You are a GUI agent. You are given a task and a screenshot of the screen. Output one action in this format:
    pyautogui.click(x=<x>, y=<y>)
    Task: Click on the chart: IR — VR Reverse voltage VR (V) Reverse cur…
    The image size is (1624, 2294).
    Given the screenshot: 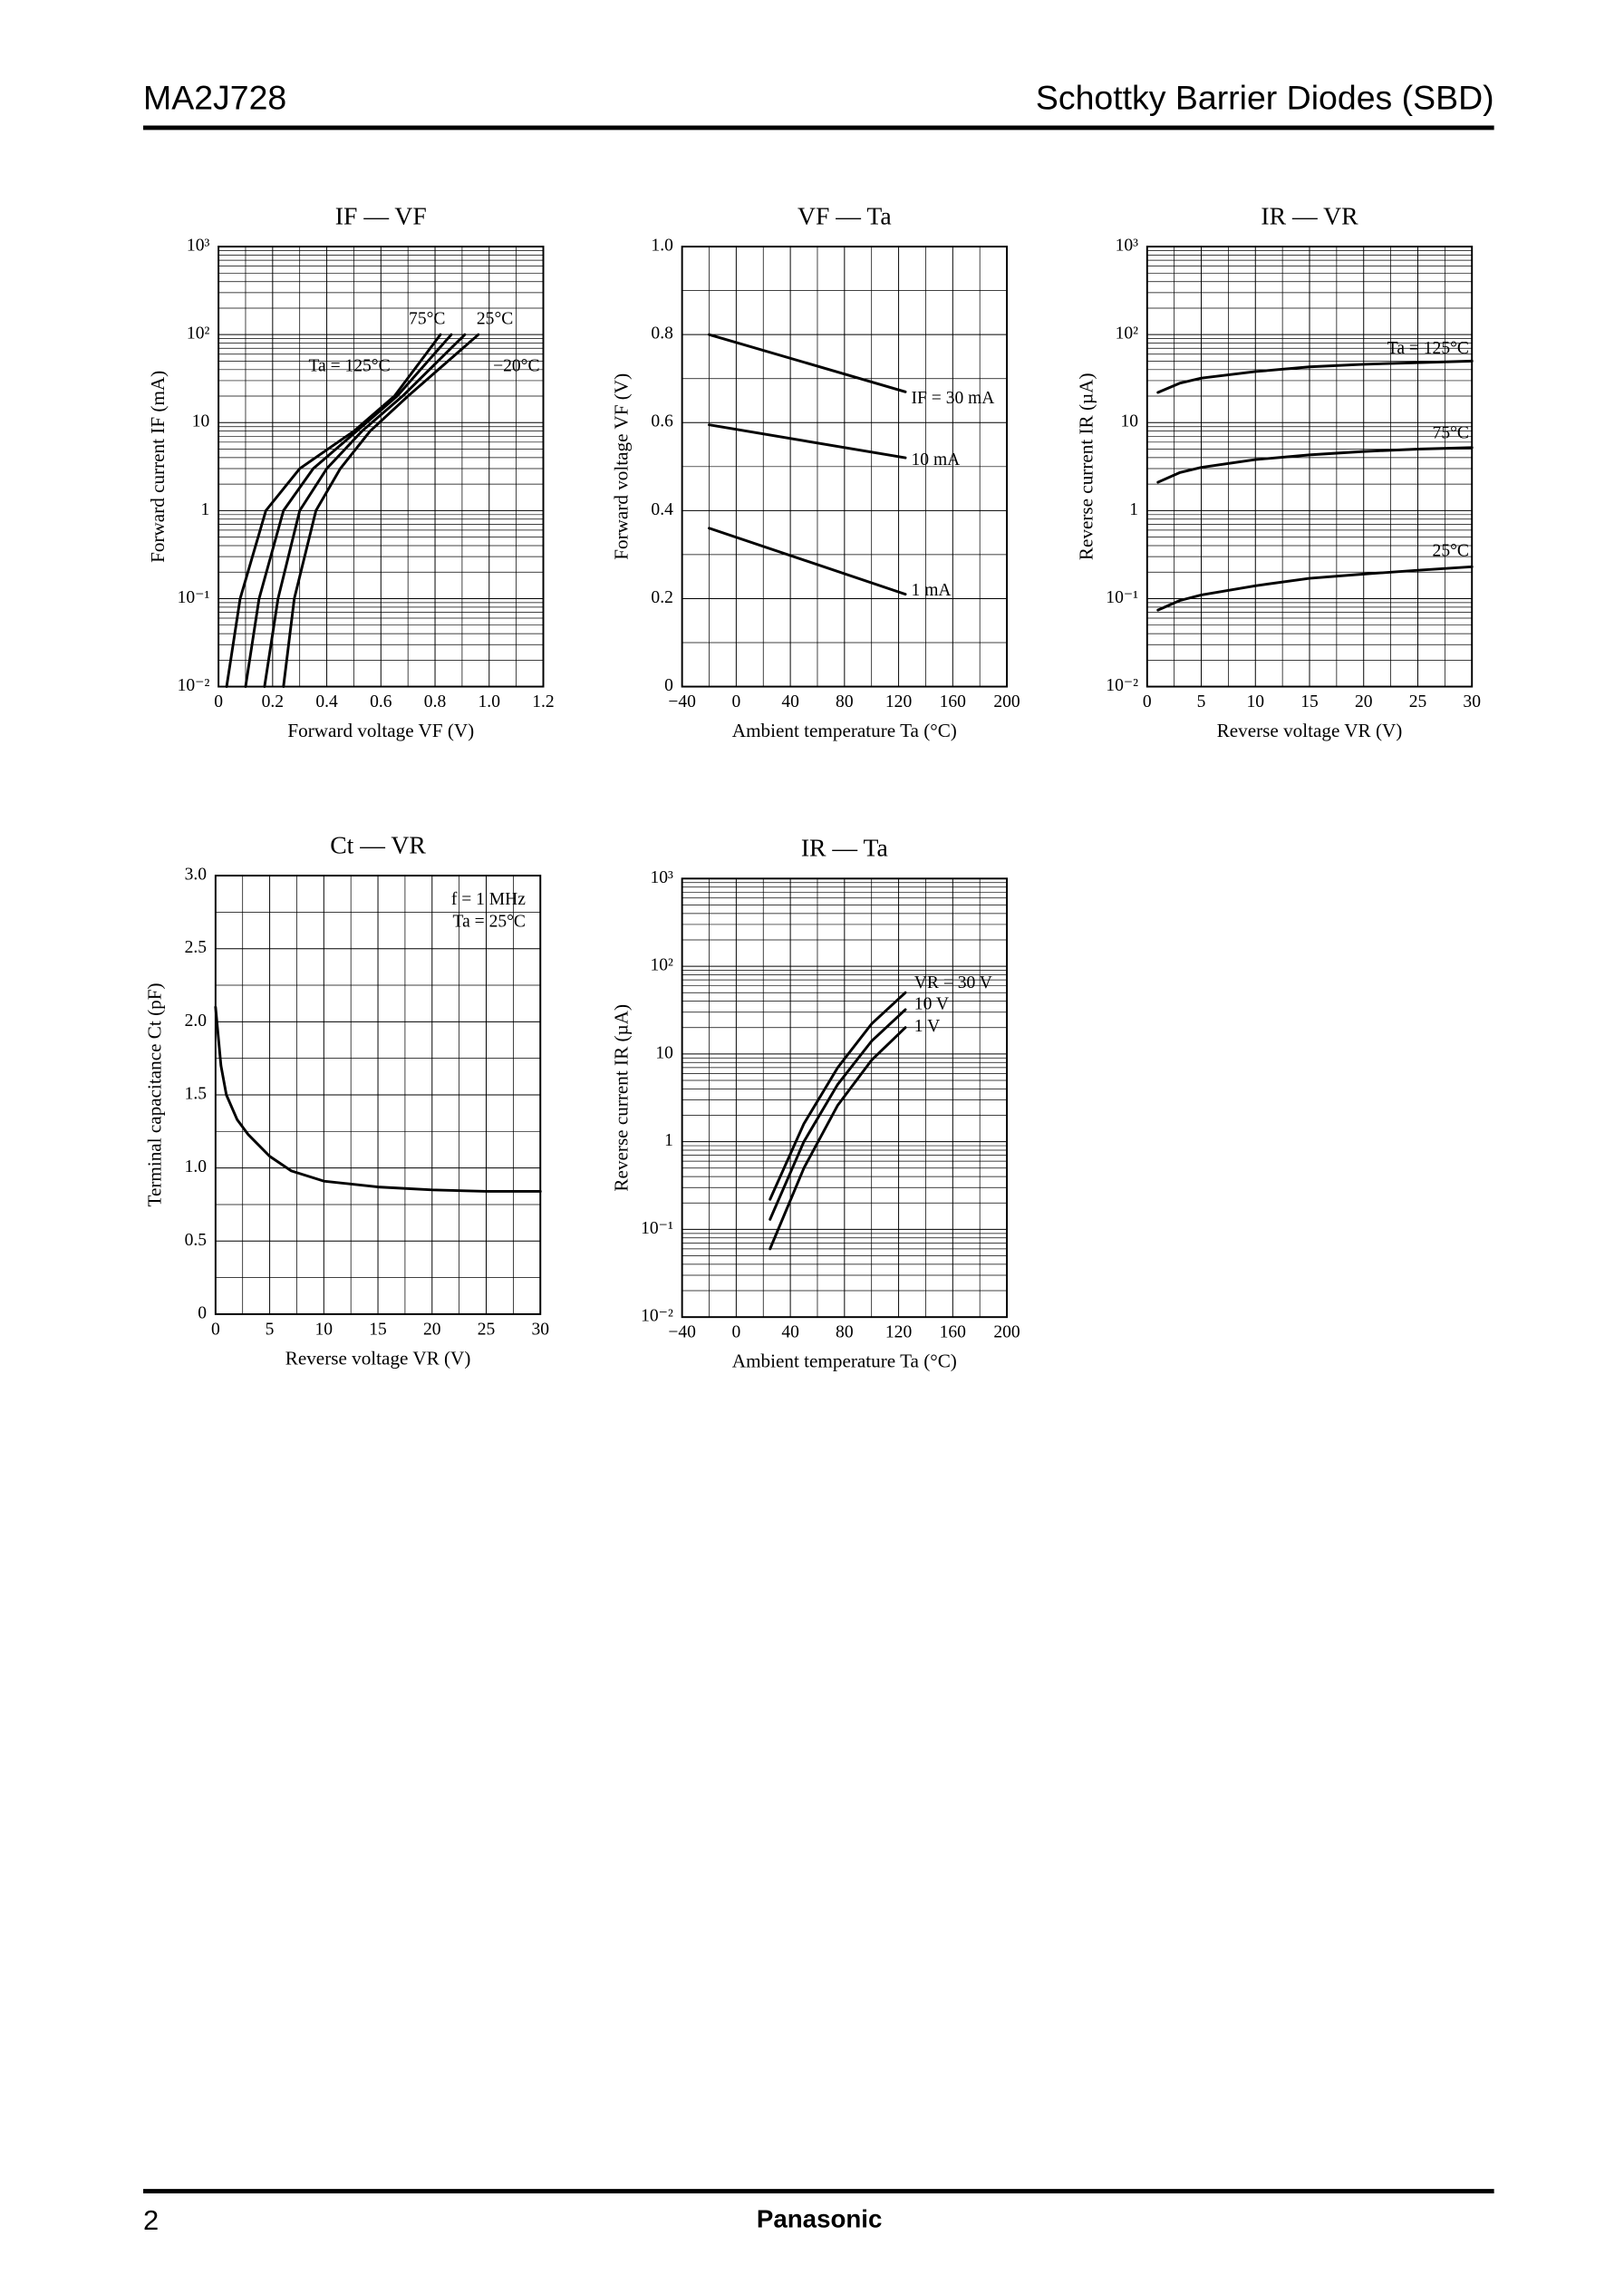 What is the action you would take?
    pyautogui.click(x=1278, y=470)
    